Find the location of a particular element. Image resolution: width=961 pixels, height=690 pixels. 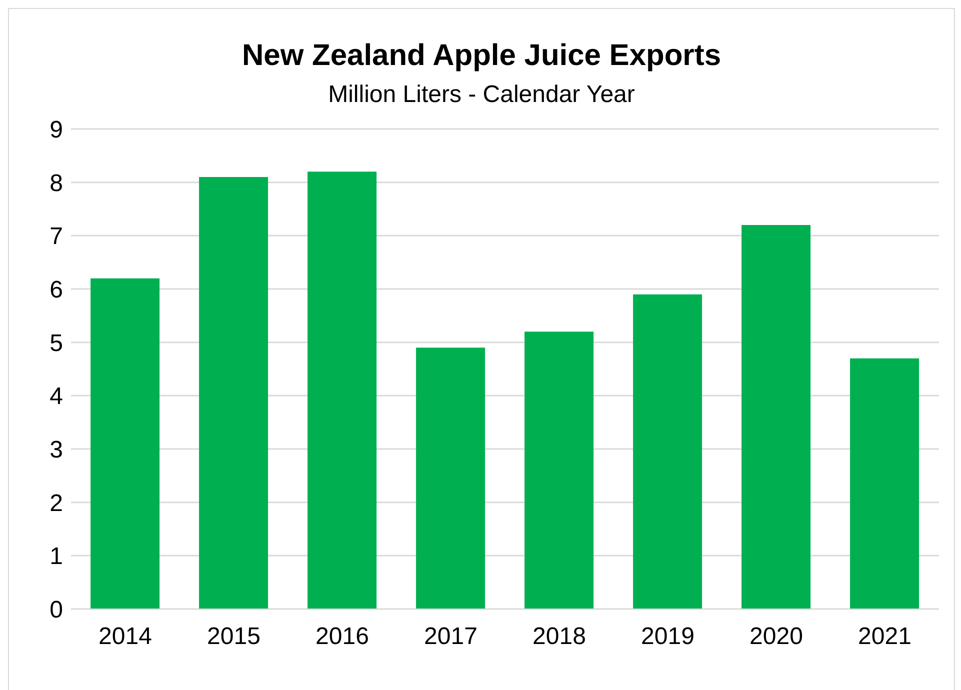

y-tick-label: 6 is located at coordinates (56, 290).